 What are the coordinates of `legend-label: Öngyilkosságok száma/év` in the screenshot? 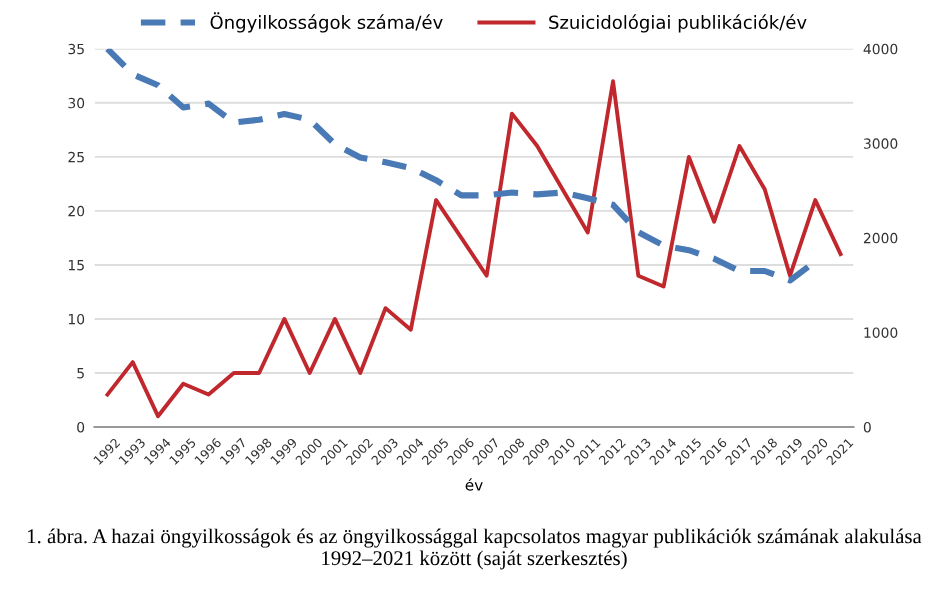 It's located at (326, 22).